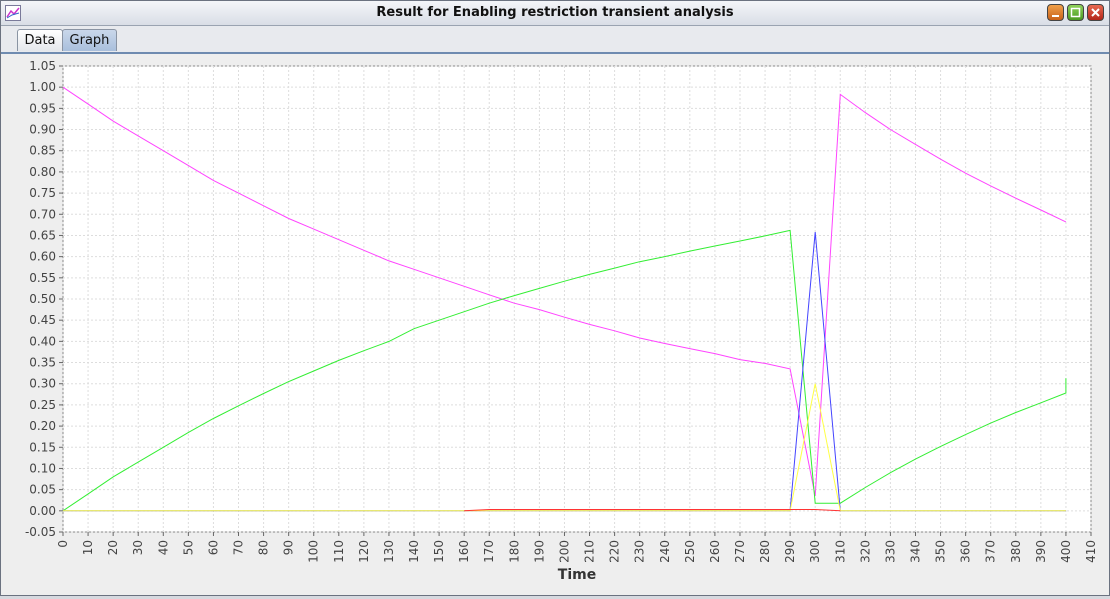 The image size is (1110, 599). What do you see at coordinates (264, 547) in the screenshot?
I see `x-tick-label: 80` at bounding box center [264, 547].